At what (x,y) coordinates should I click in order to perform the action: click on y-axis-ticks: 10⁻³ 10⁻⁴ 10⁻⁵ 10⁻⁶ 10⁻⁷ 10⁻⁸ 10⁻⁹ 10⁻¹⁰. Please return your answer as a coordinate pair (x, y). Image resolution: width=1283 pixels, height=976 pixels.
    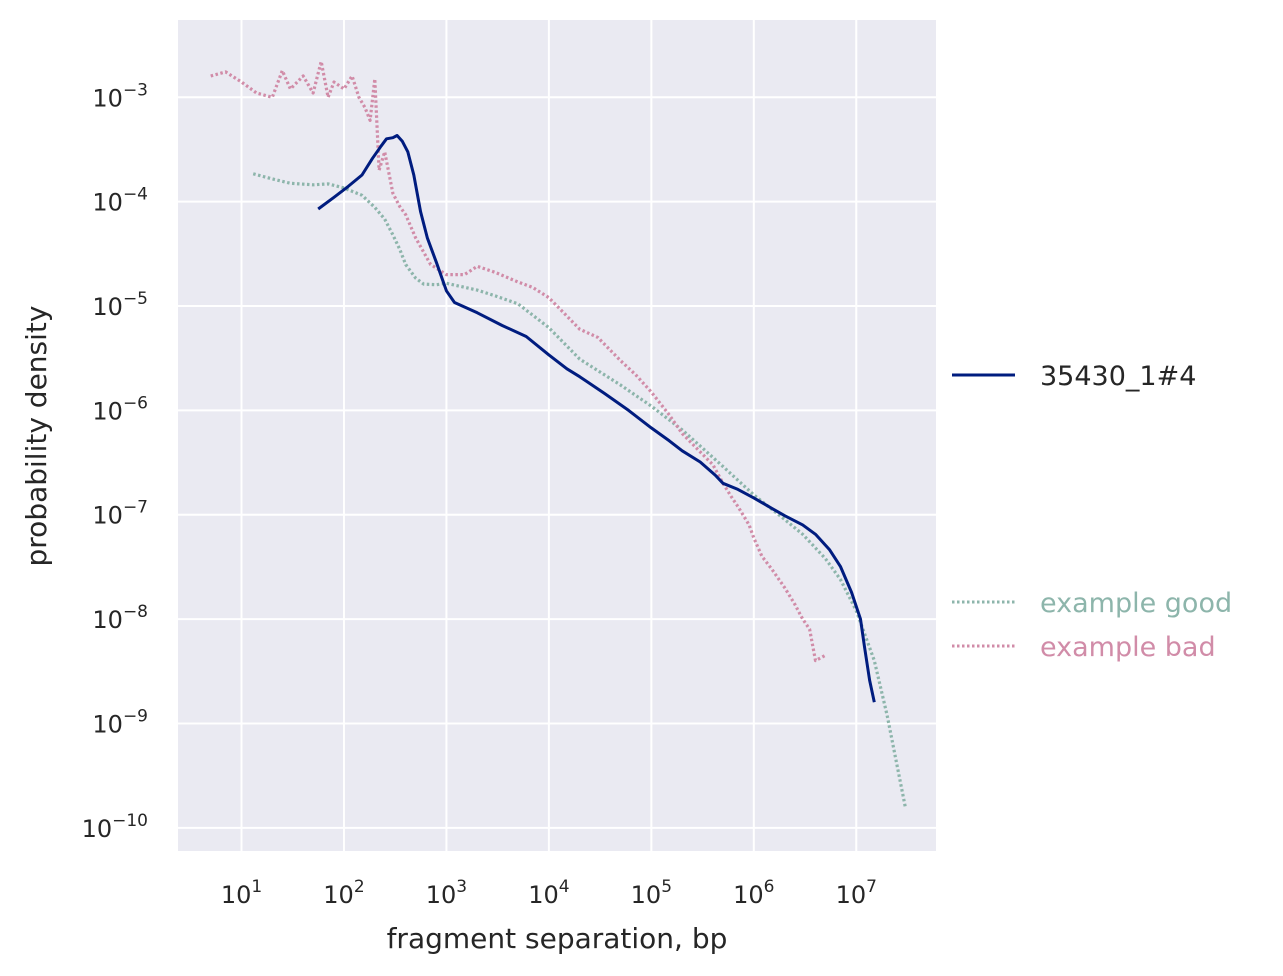
    Looking at the image, I should click on (115, 461).